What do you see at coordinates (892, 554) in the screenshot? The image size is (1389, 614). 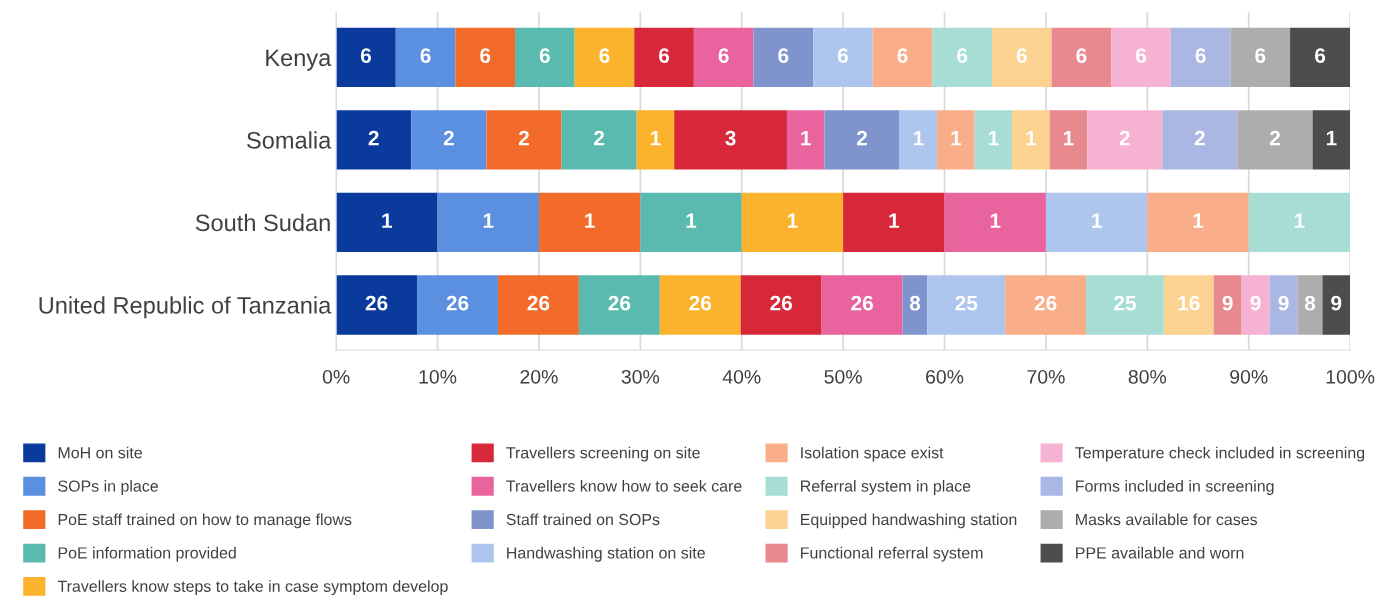 I see `legend-label: Functional referral system` at bounding box center [892, 554].